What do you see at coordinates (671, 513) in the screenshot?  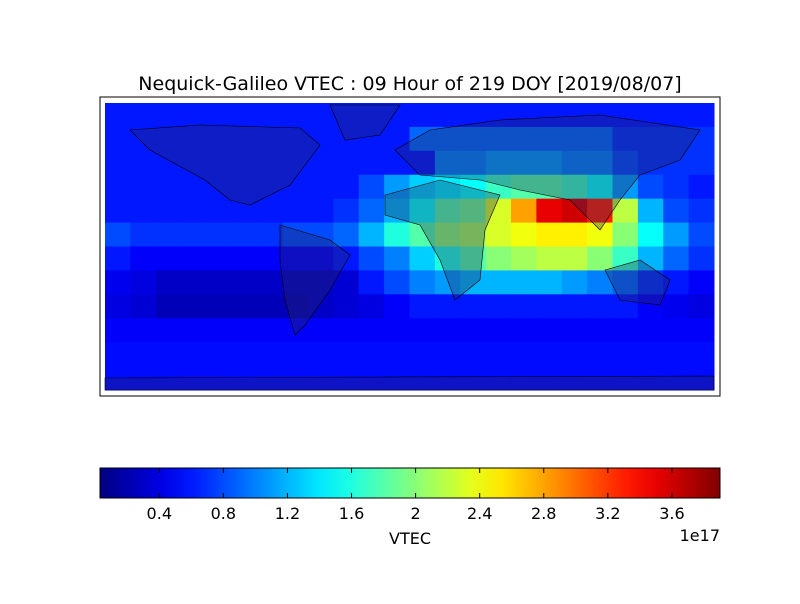 I see `colorbar-tick-label: 3.6` at bounding box center [671, 513].